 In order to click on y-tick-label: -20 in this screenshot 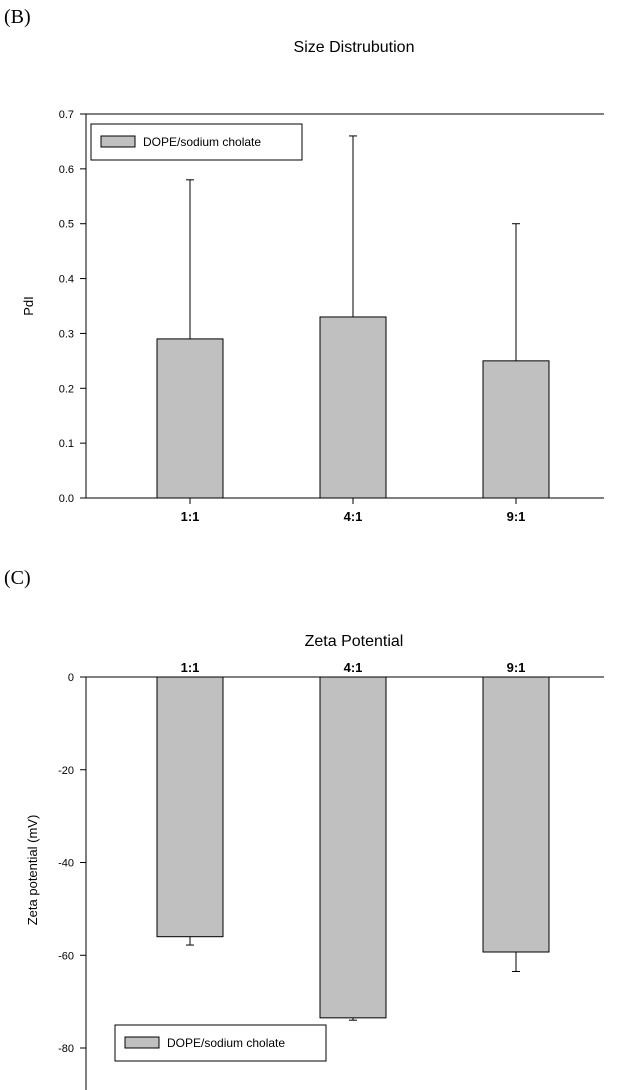, I will do `click(66, 771)`.